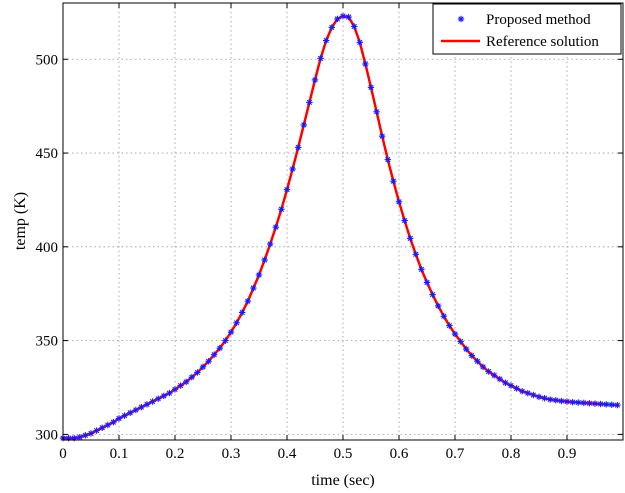 The image size is (625, 493). What do you see at coordinates (317, 454) in the screenshot?
I see `x-tick-labels: 0 0.1 0.2 0.3 0.4 0.5 0.6 0.7 0.8 0.9` at bounding box center [317, 454].